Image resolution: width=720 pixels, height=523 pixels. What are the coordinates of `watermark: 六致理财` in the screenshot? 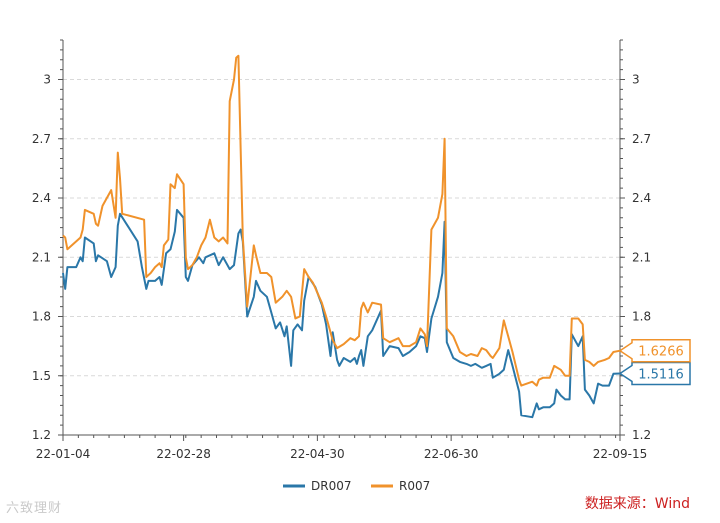 It's located at (34, 508).